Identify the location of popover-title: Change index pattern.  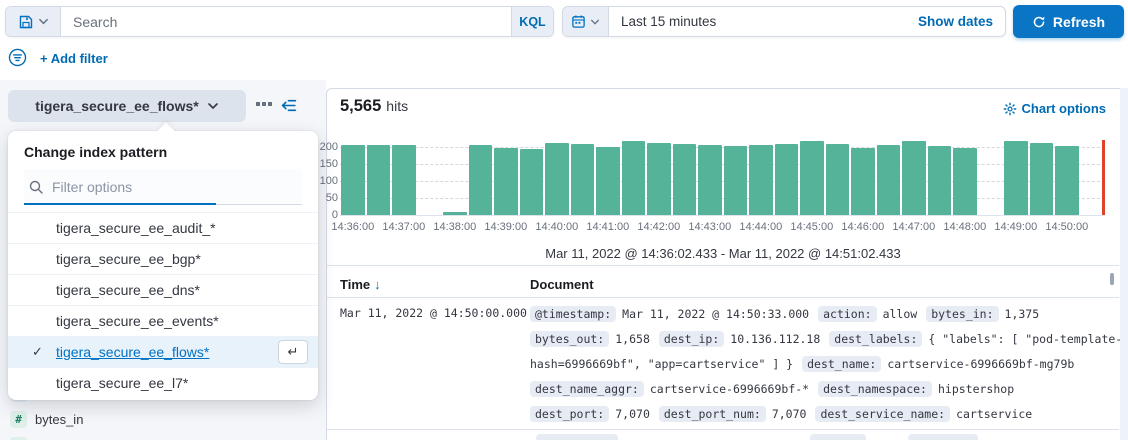
(96, 152).